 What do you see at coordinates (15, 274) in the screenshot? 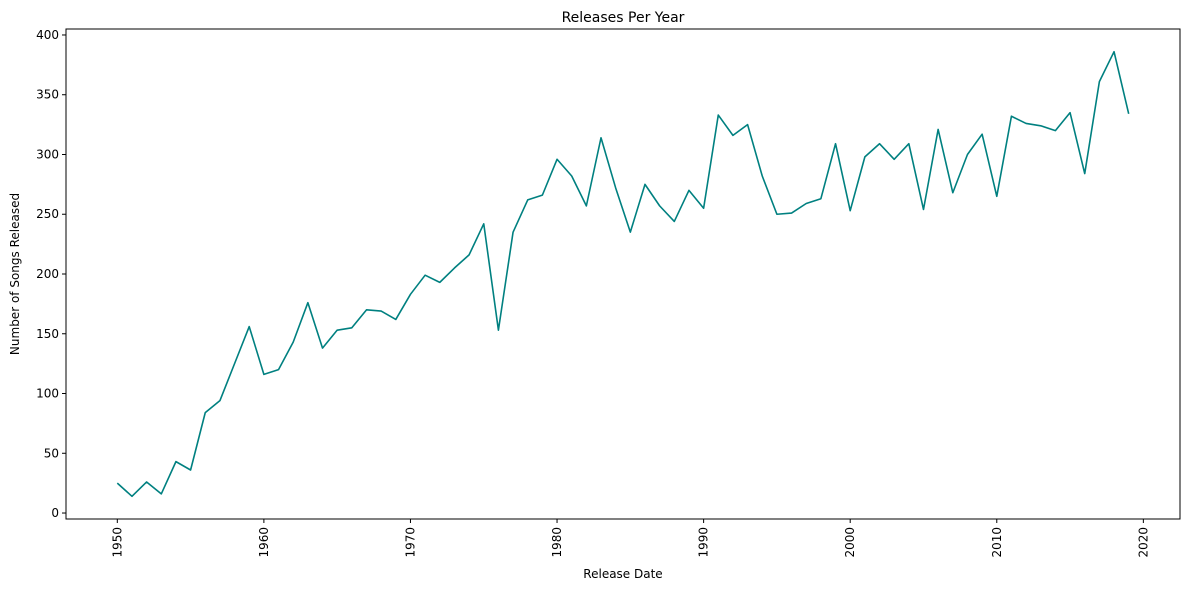
I see `y-axis-label: Number of Songs Released` at bounding box center [15, 274].